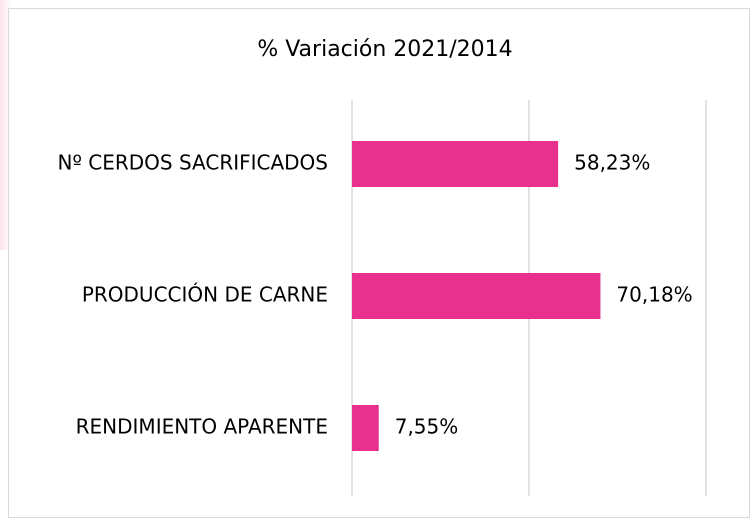 Image resolution: width=751 pixels, height=519 pixels. Describe the element at coordinates (427, 427) in the screenshot. I see `data-label: 7,55%` at that location.